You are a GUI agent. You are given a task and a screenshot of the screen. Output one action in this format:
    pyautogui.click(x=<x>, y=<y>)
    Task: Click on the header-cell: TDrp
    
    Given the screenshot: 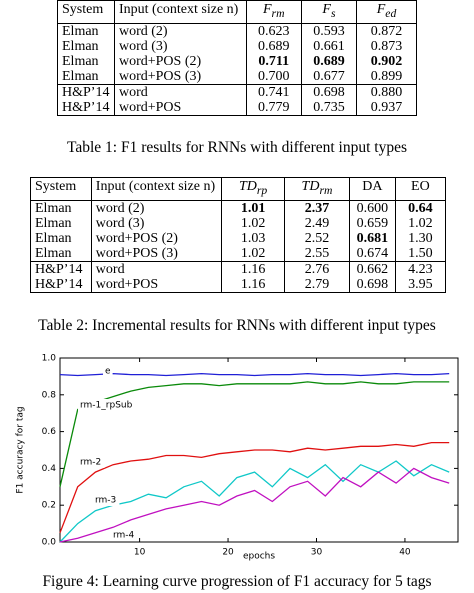 What is the action you would take?
    pyautogui.click(x=253, y=189)
    